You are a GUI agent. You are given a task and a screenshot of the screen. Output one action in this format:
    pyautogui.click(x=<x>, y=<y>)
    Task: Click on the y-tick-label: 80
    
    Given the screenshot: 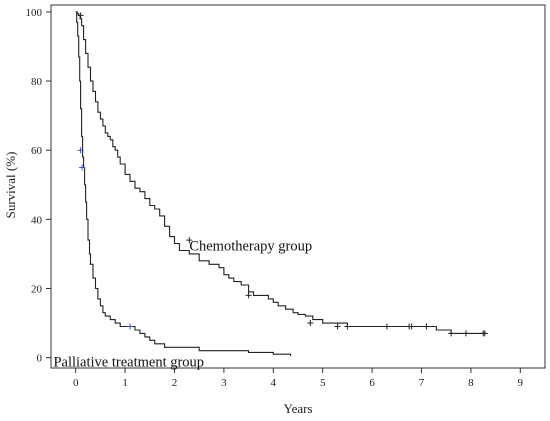 What is the action you would take?
    pyautogui.click(x=37, y=82)
    